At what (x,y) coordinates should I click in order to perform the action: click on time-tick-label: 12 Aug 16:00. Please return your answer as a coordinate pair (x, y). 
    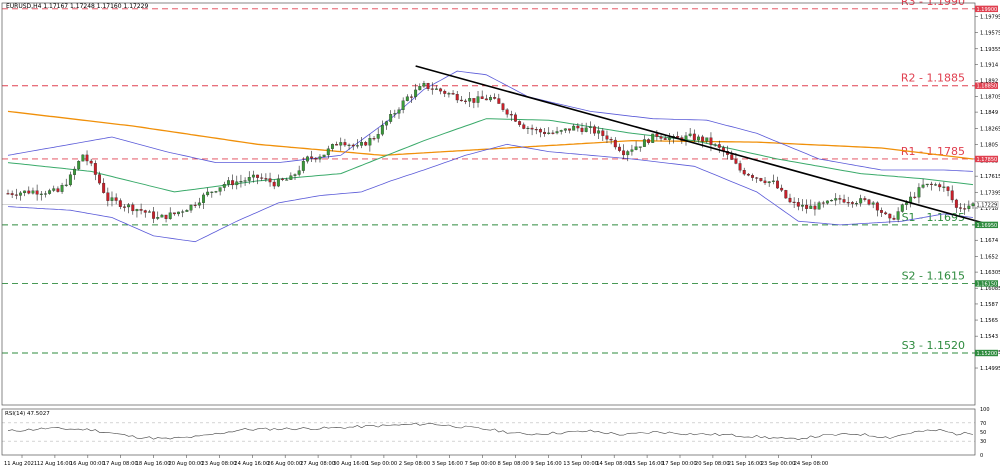
    Looking at the image, I should click on (54, 464).